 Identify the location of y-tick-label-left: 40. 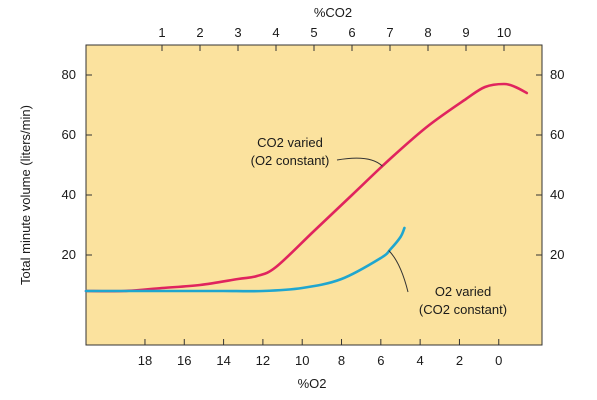
(69, 194).